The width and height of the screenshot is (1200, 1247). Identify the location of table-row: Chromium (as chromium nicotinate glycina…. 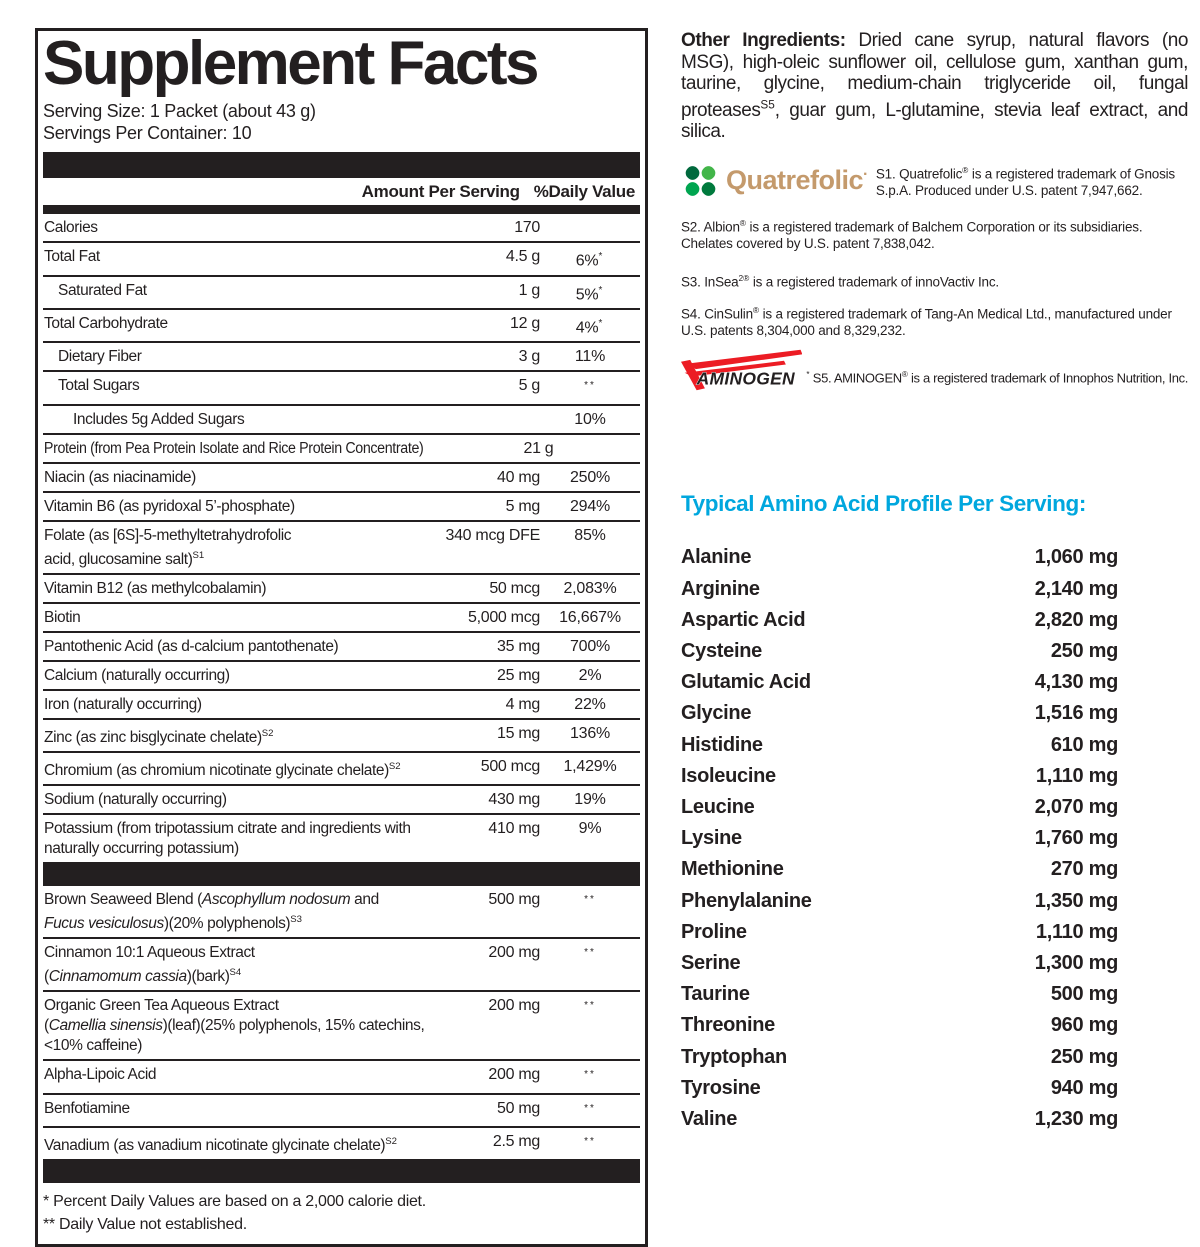
(341, 767).